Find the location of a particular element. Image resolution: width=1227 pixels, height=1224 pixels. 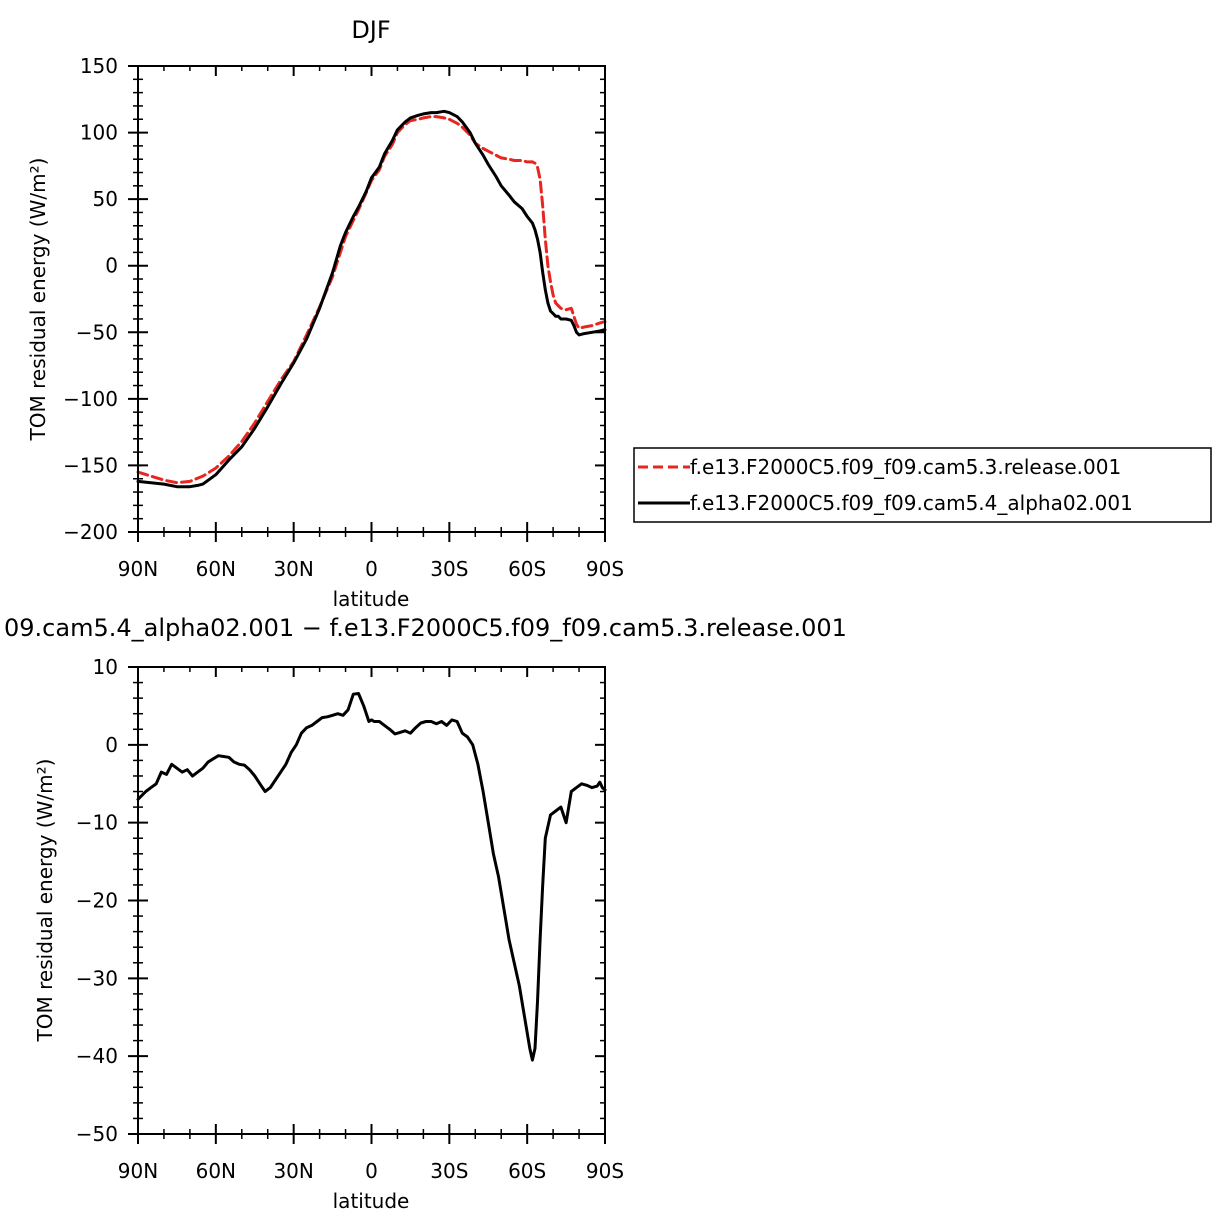

top-x-tick-label: 30N is located at coordinates (293, 569).